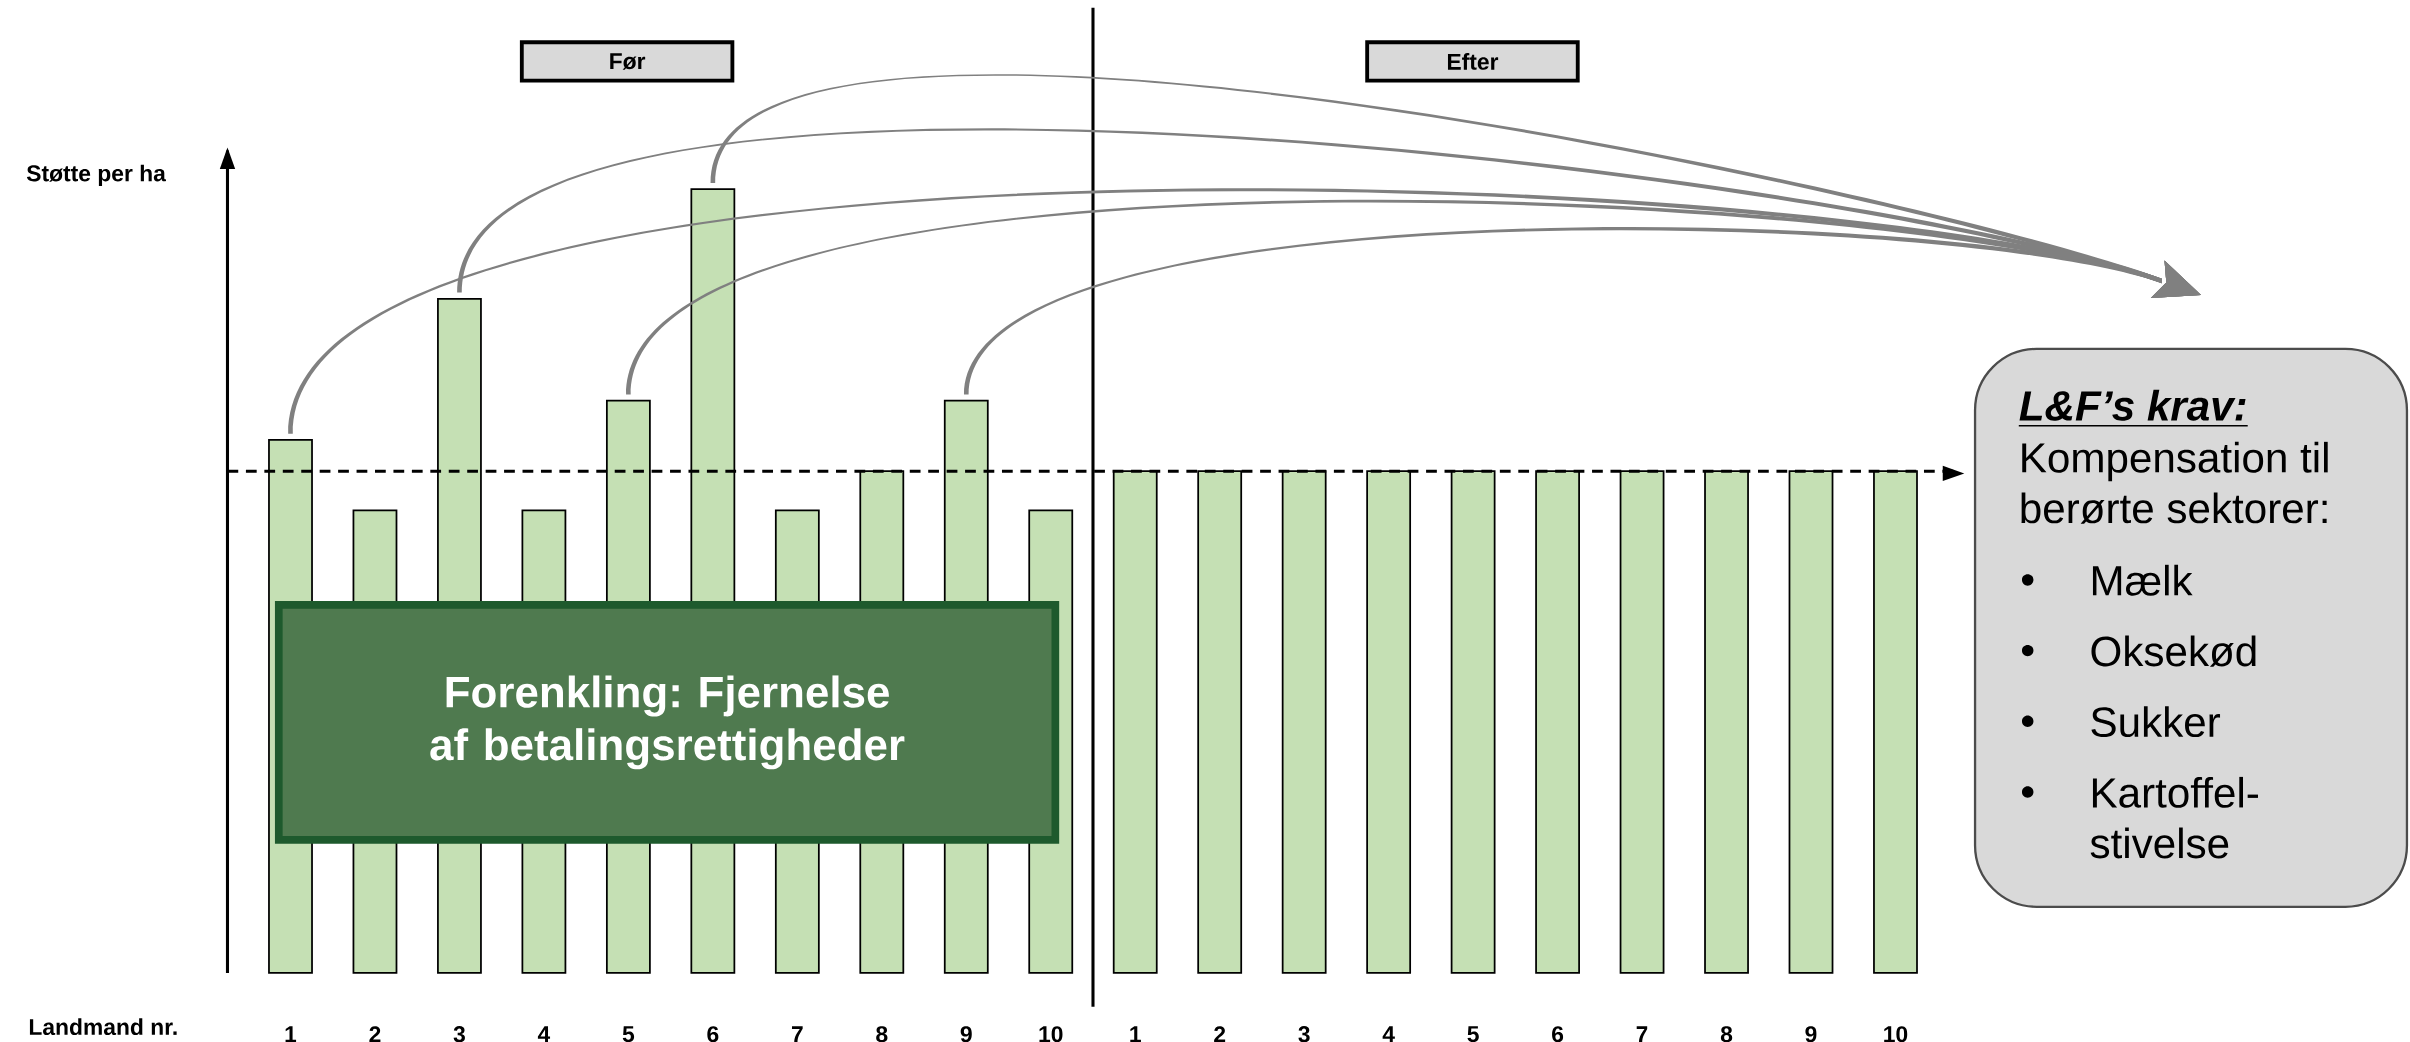 This screenshot has height=1042, width=2410. Describe the element at coordinates (2174, 482) in the screenshot. I see `text: Kompensation til berørte sektorer:` at that location.